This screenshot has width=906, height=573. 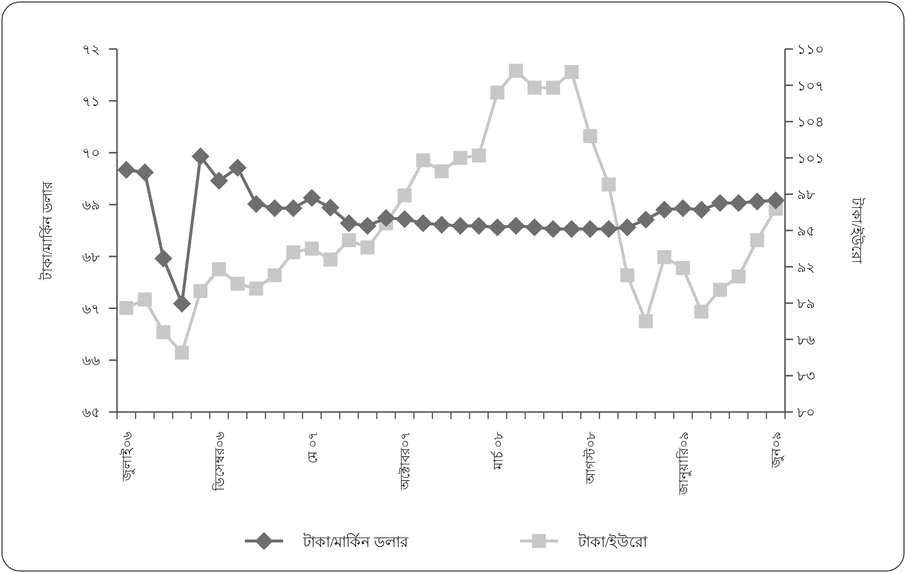 What do you see at coordinates (806, 268) in the screenshot?
I see `y2-tick-label: ৯২` at bounding box center [806, 268].